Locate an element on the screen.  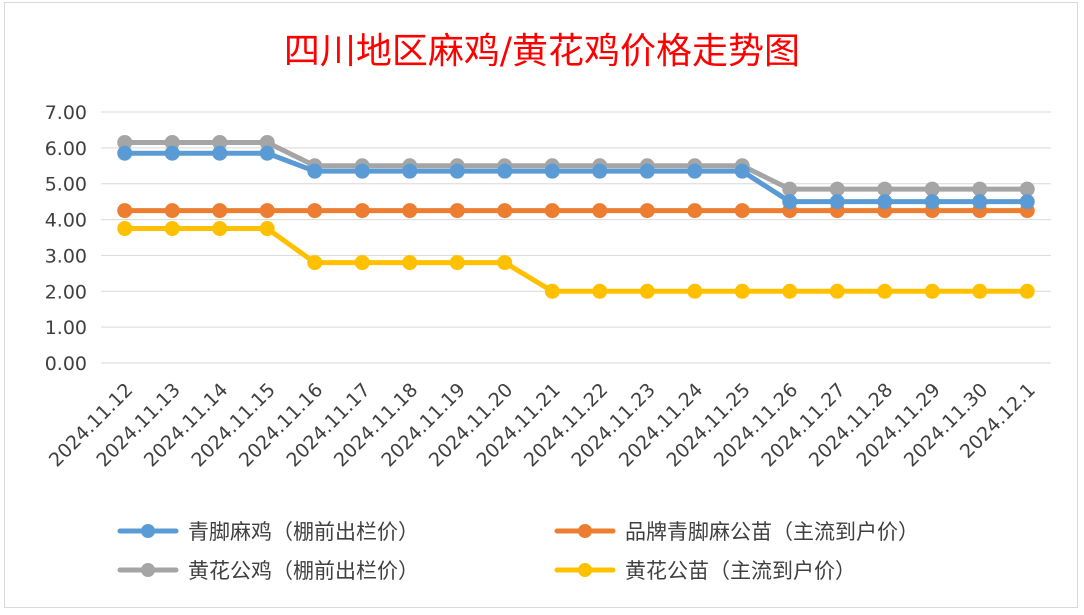
legend-label: 黄花公鸡（棚前出栏价） is located at coordinates (303, 571).